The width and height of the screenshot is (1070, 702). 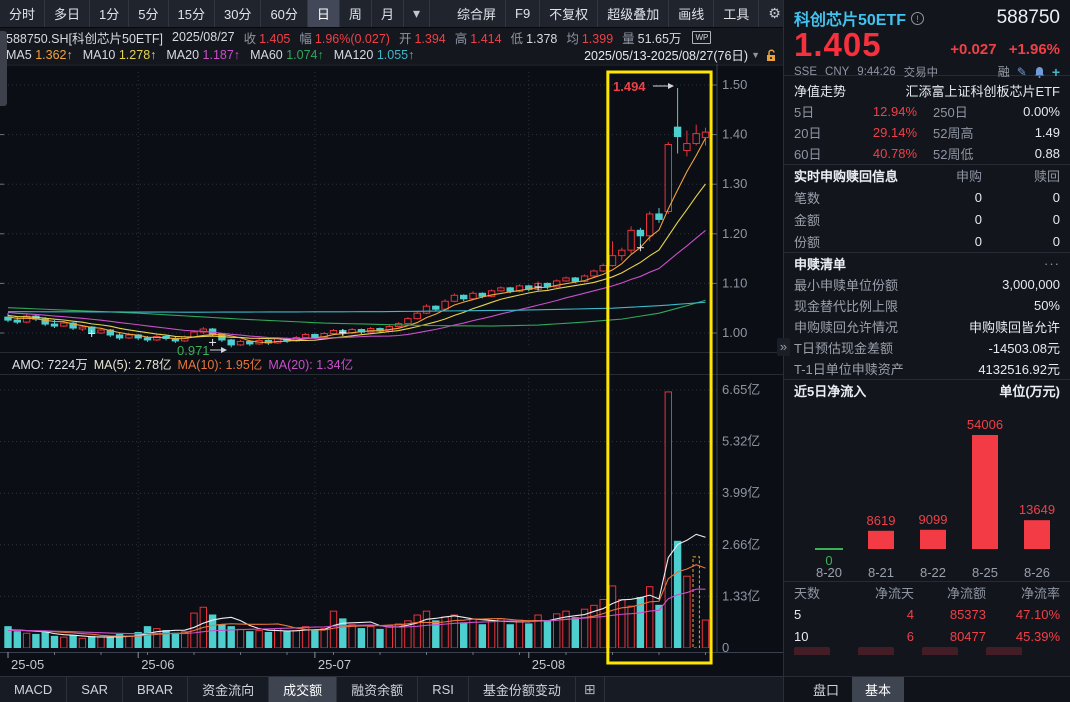 What do you see at coordinates (3, 68) in the screenshot?
I see `drawer-handle` at bounding box center [3, 68].